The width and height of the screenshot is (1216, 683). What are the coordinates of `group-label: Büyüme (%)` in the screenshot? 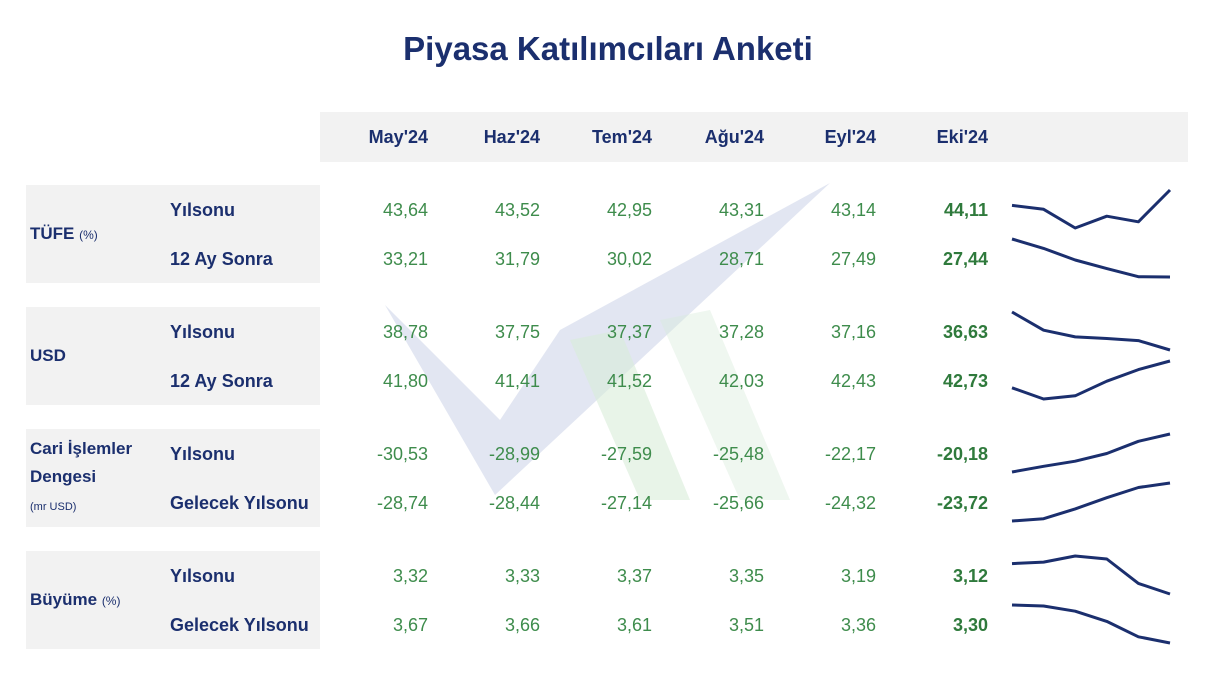 It's located at (75, 600).